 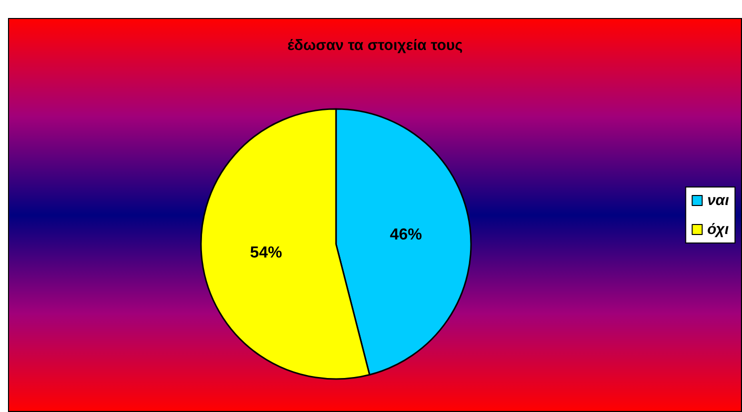 What do you see at coordinates (406, 235) in the screenshot?
I see `data-label: 46%` at bounding box center [406, 235].